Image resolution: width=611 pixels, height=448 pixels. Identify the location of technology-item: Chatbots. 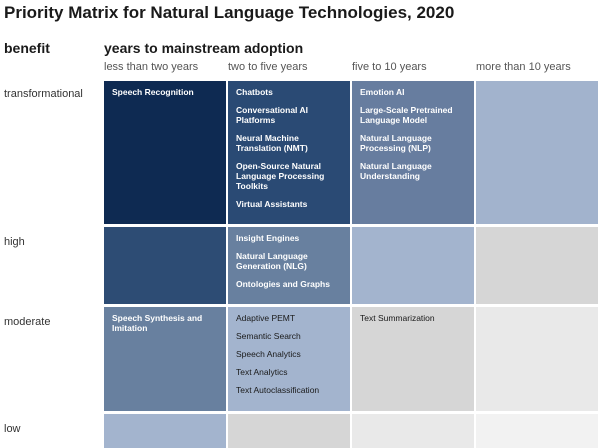
(254, 92).